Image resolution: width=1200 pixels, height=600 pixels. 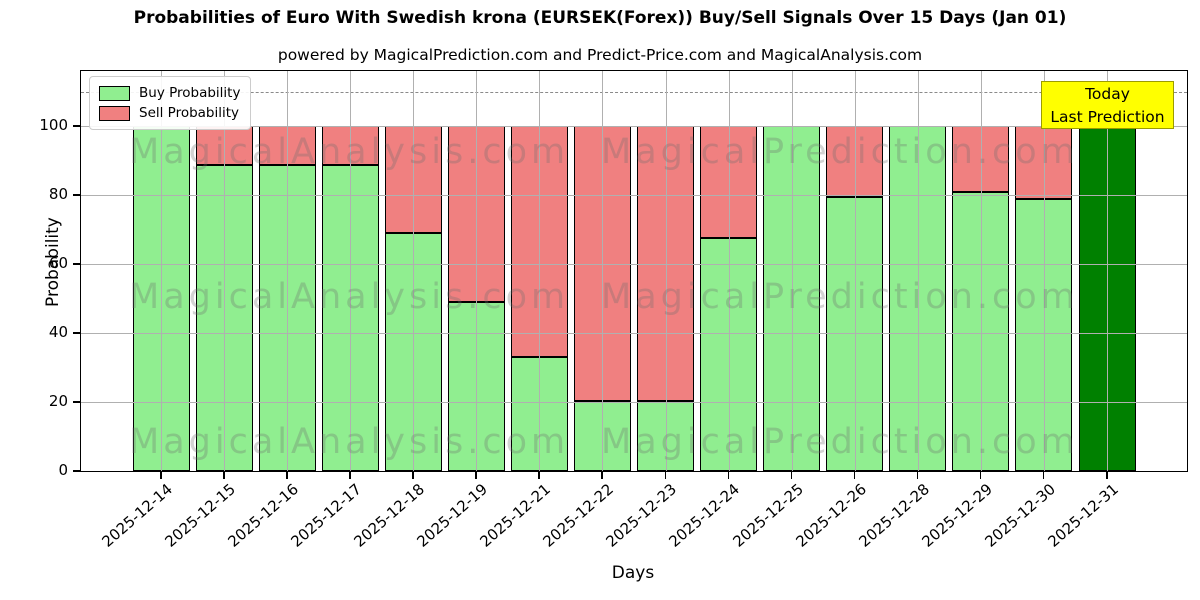 I want to click on legend-item-sell: Sell Probability, so click(x=169, y=113).